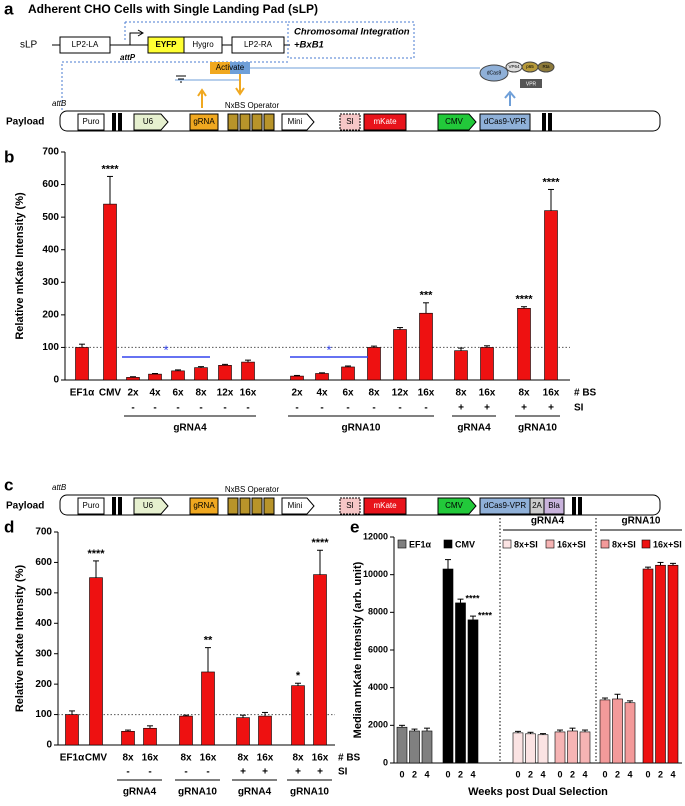 This screenshot has width=685, height=806. Describe the element at coordinates (252, 489) in the screenshot. I see `operator-label: NxBS Operator` at that location.